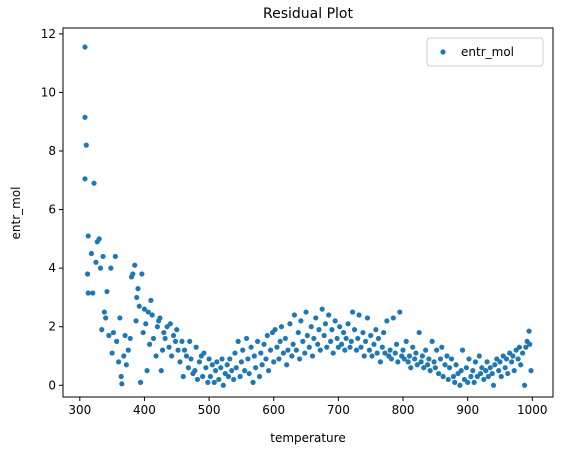 The height and width of the screenshot is (455, 563). Describe the element at coordinates (52, 327) in the screenshot. I see `y-tick-label: 2` at that location.